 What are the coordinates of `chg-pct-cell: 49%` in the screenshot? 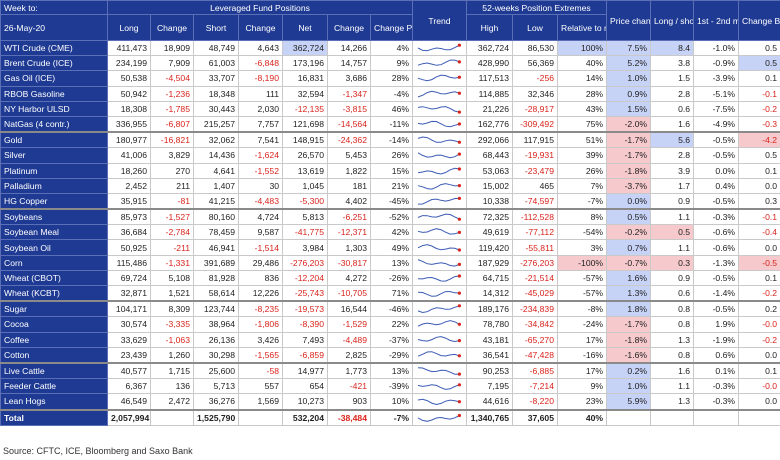 It's located at (391, 247).